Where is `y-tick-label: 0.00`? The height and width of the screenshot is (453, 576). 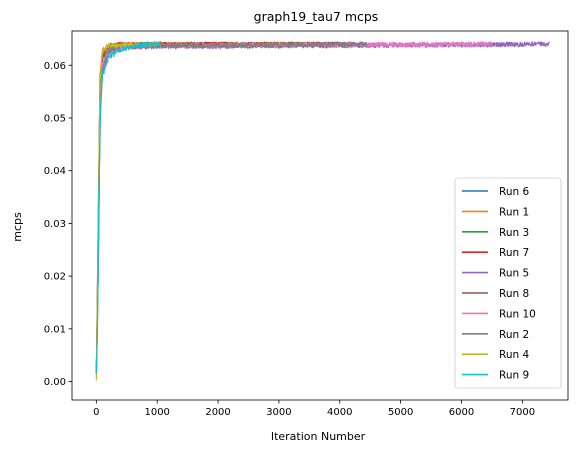 y-tick-label: 0.00 is located at coordinates (55, 382).